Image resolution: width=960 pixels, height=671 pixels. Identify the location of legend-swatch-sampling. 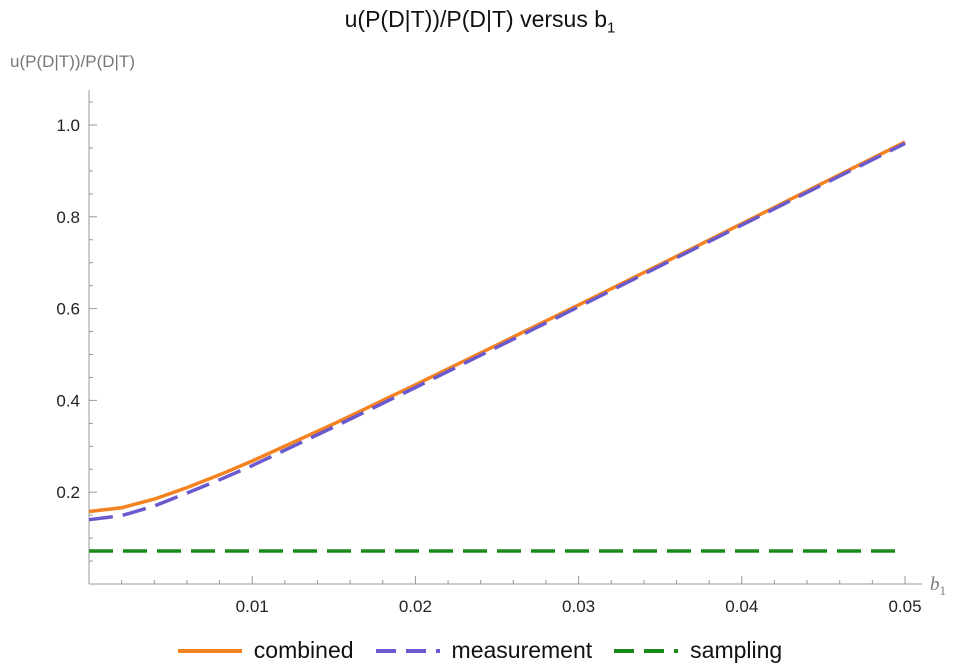
(646, 650).